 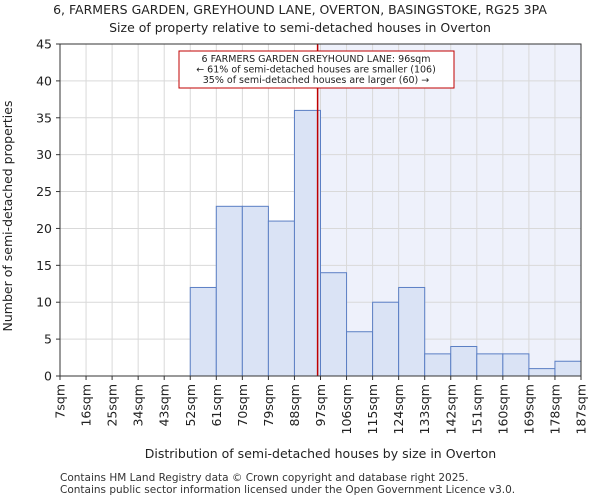 What do you see at coordinates (242, 405) in the screenshot?
I see `x-tick-label: 70sqm` at bounding box center [242, 405].